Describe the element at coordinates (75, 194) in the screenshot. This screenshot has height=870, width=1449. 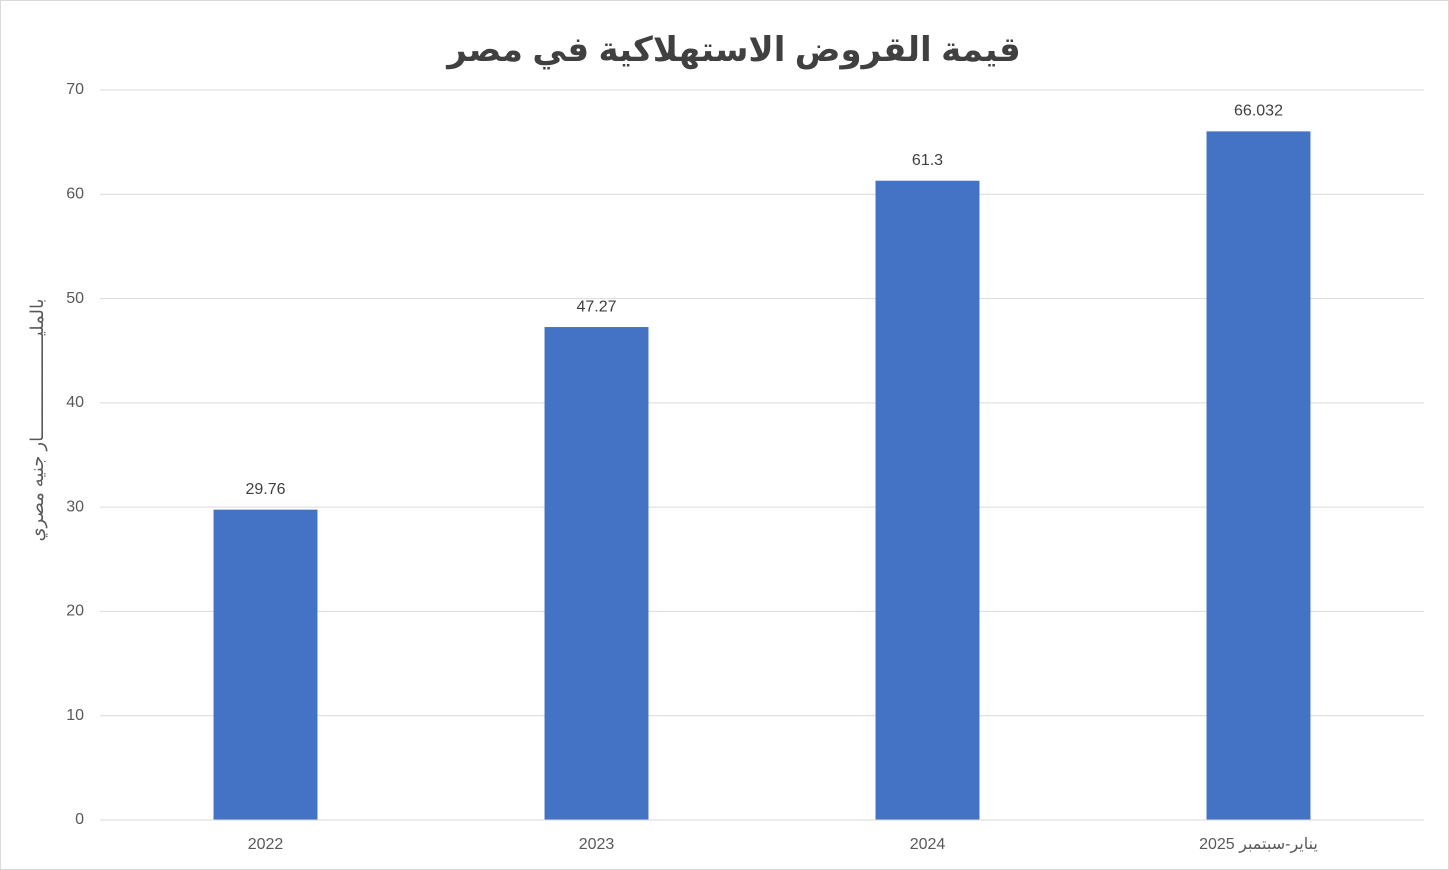
I see `y-tick-label: 60` at that location.